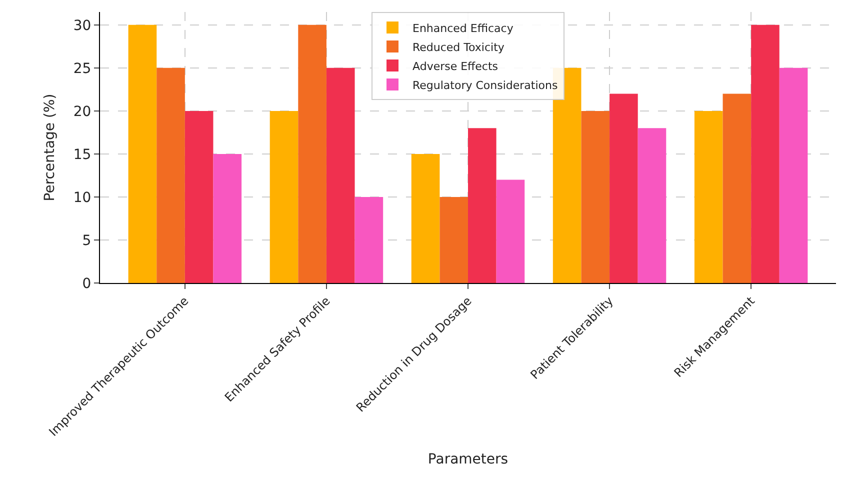 This screenshot has height=483, width=841. I want to click on y-tick-label: 0, so click(87, 284).